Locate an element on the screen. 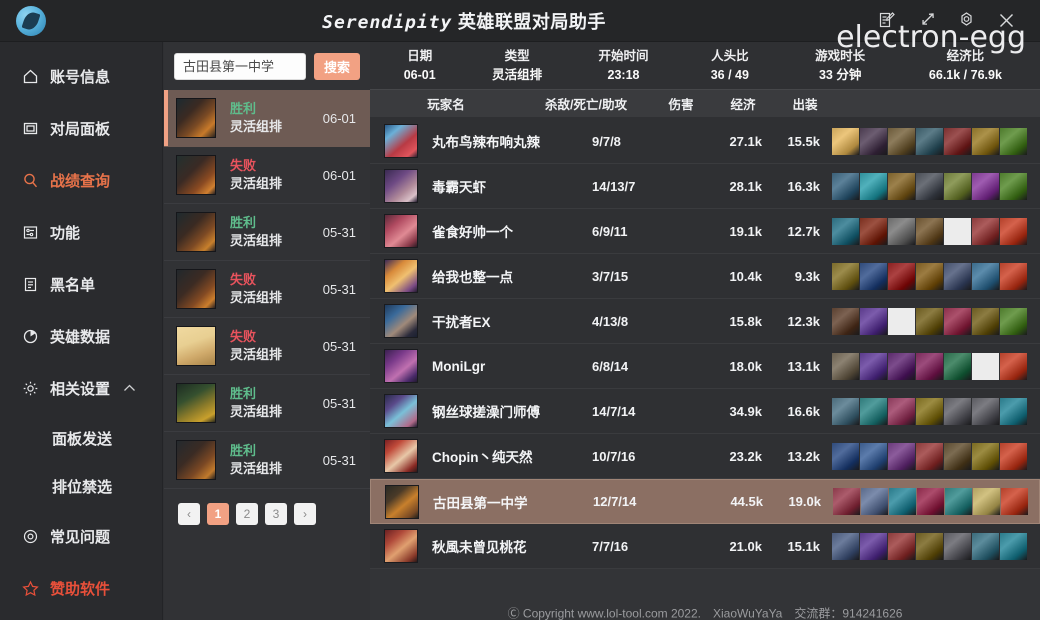 The image size is (1040, 620). match-list-item: 胜利 灵活组排 06-01 is located at coordinates (267, 118).